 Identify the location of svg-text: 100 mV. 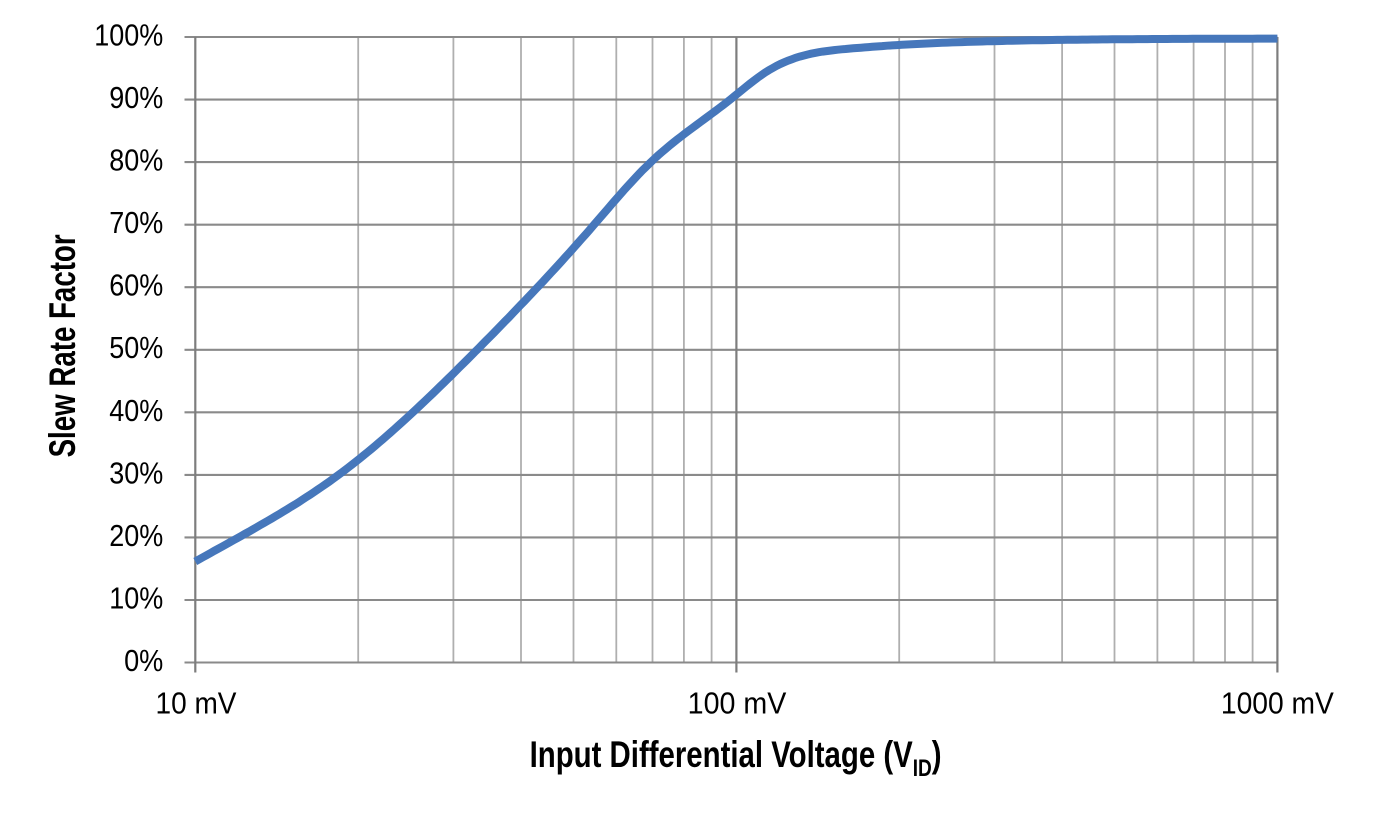
(737, 703).